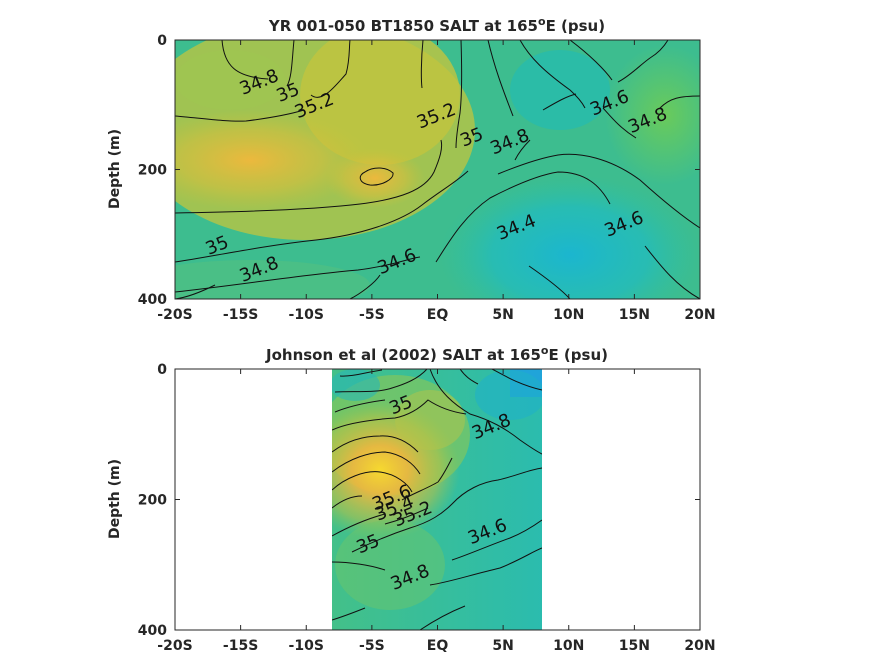 Image resolution: width=875 pixels, height=656 pixels. I want to click on top-y-axis-label: Depth (m), so click(115, 169).